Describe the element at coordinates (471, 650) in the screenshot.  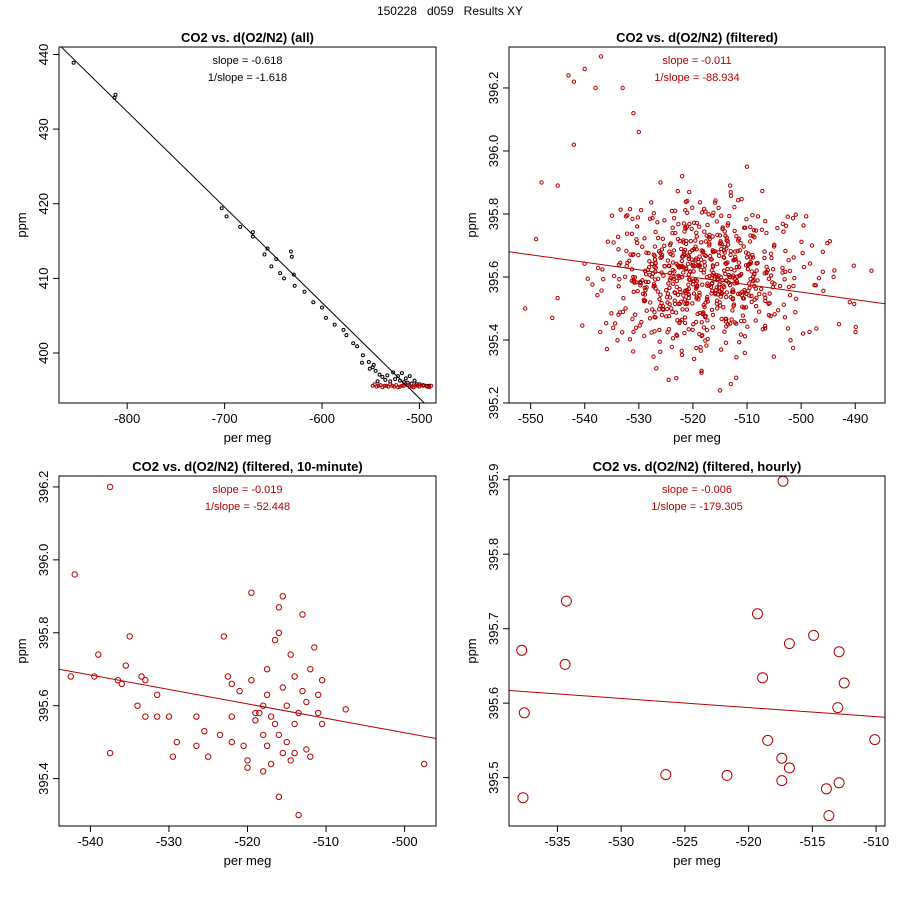
I see `y-axis-label-filtered-hourly: ppm` at that location.